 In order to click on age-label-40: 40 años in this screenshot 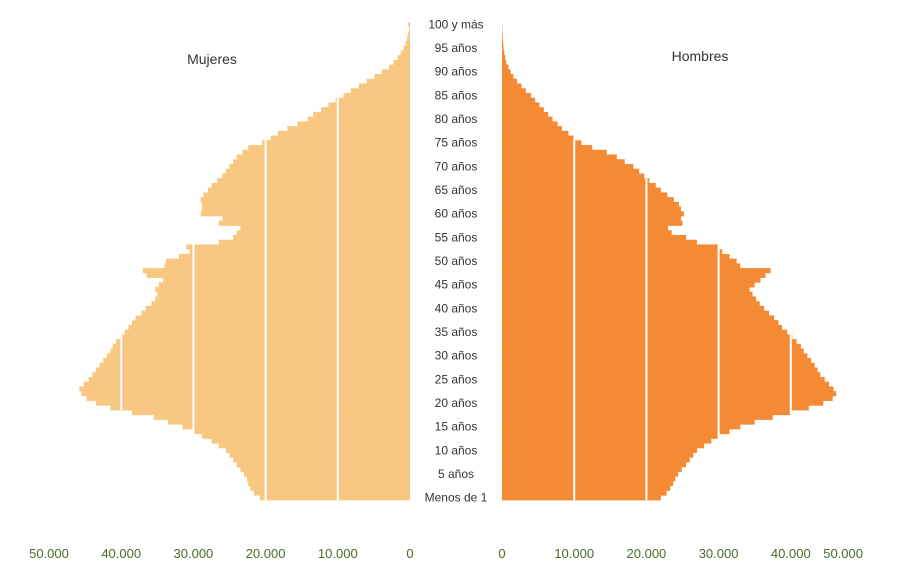, I will do `click(456, 308)`.